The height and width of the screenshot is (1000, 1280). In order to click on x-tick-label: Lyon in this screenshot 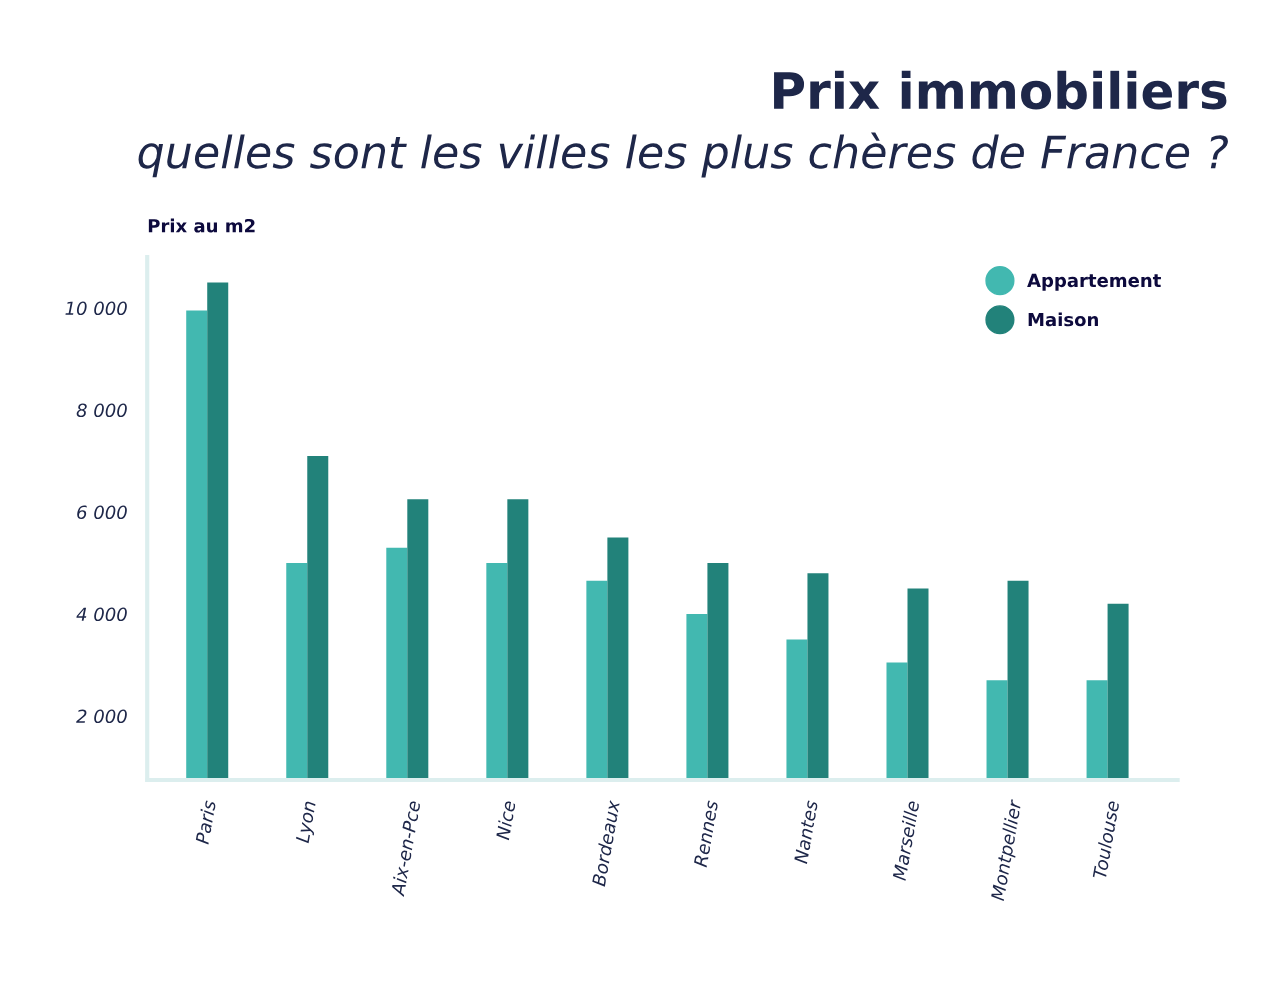, I will do `click(307, 822)`.